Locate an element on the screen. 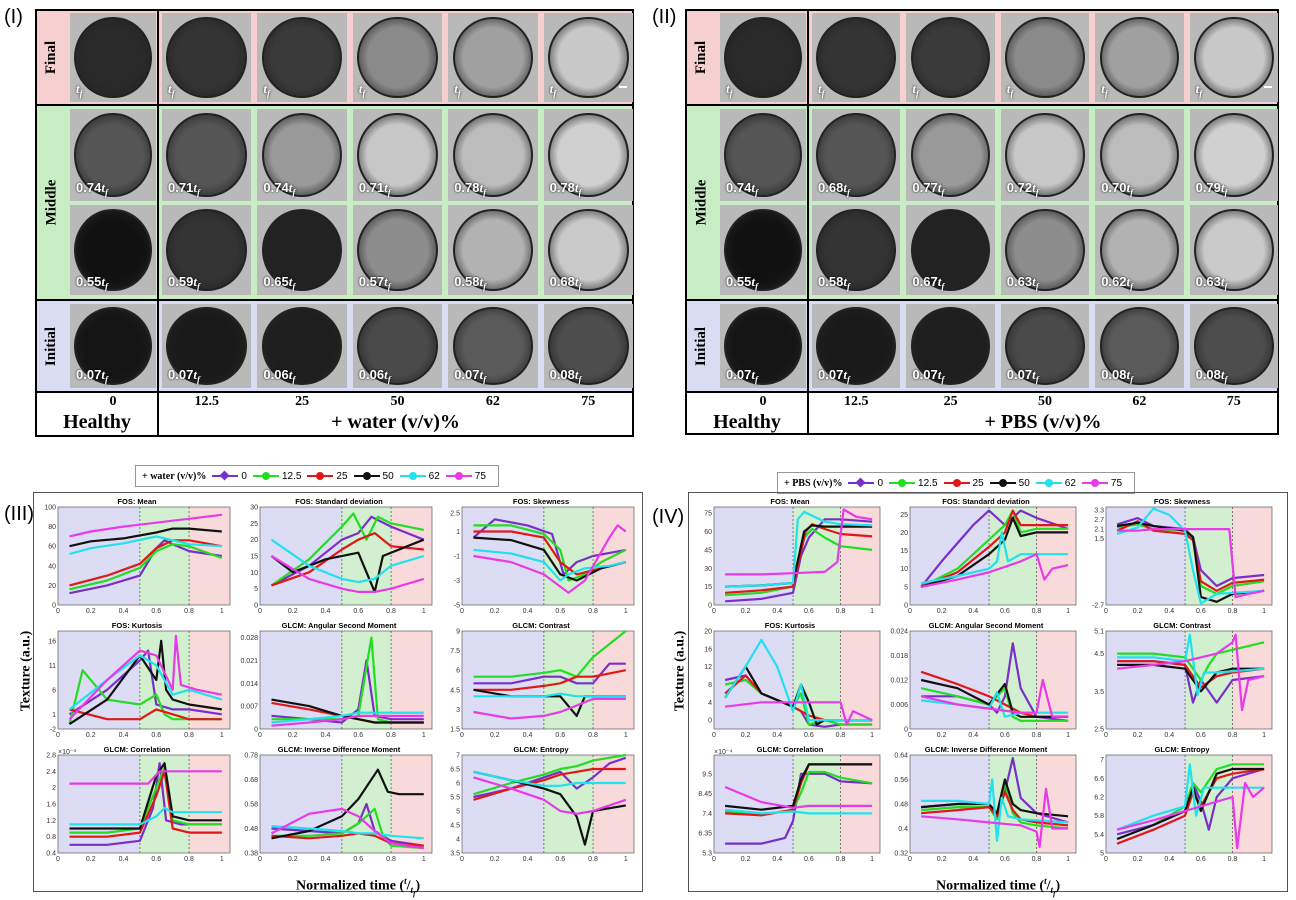 The height and width of the screenshot is (900, 1296). time-label: 0.63tf is located at coordinates (1022, 283).